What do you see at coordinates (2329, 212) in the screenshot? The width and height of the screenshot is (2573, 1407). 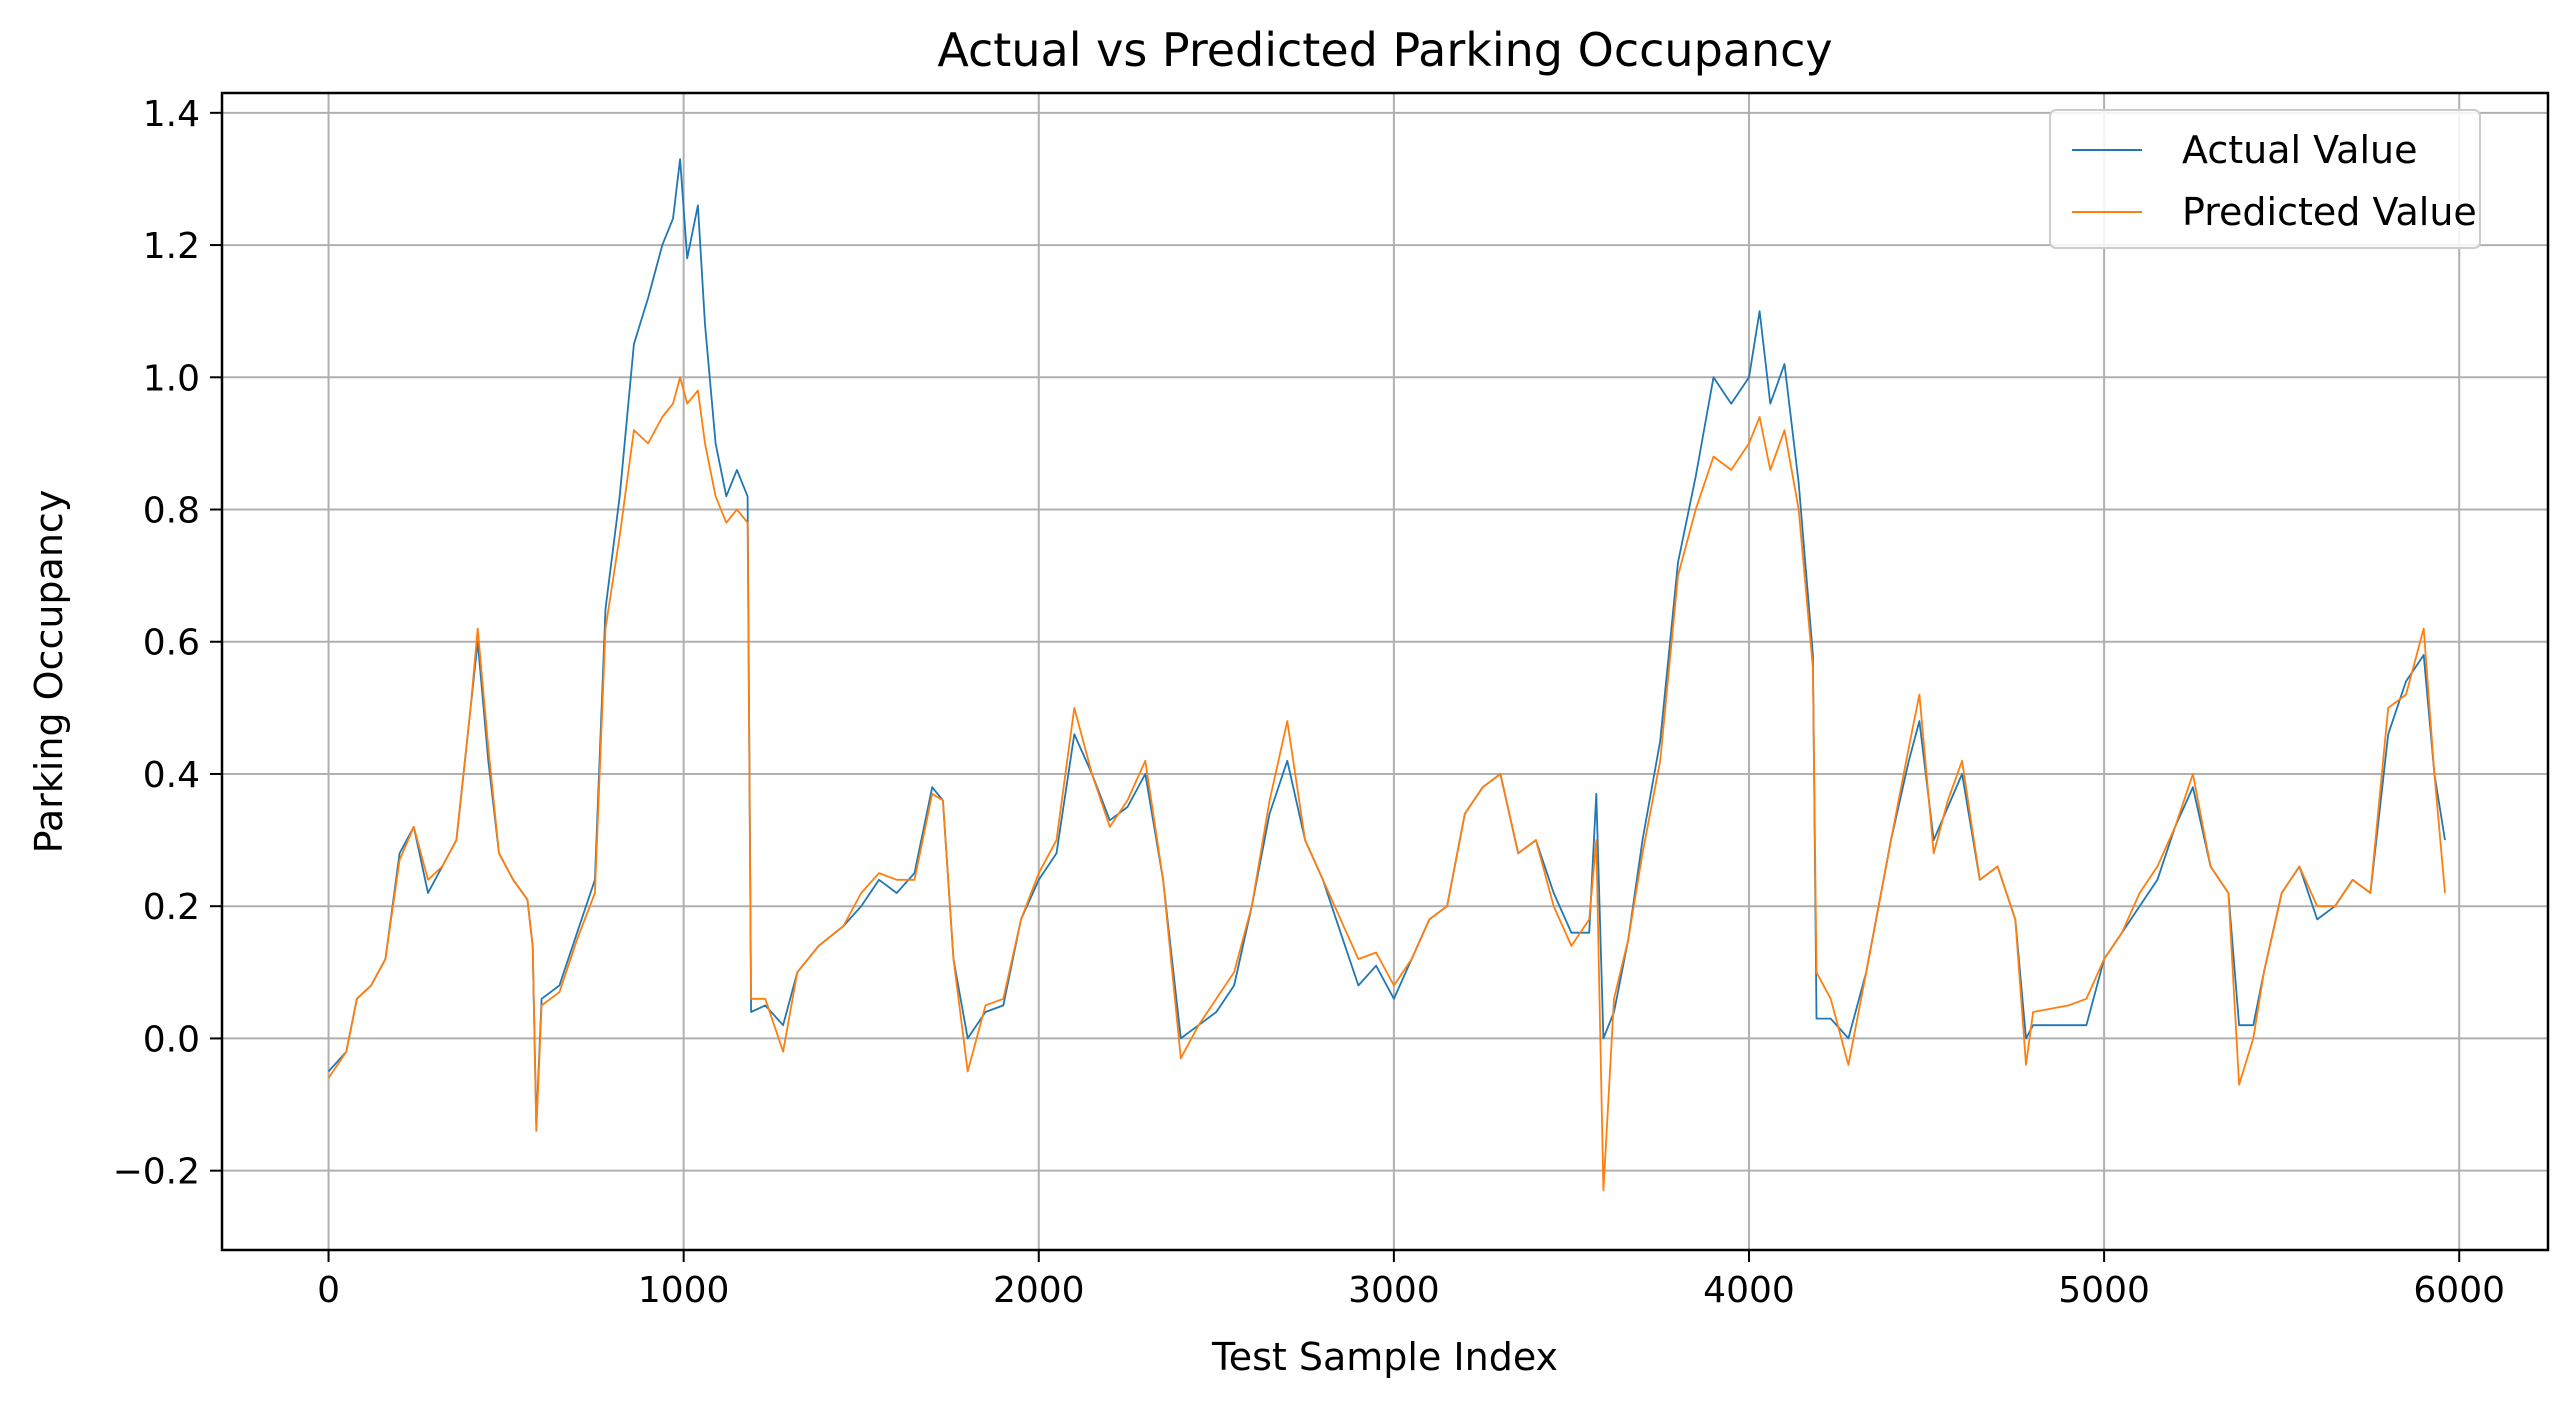 I see `legend-label-predicted: Predicted Value` at bounding box center [2329, 212].